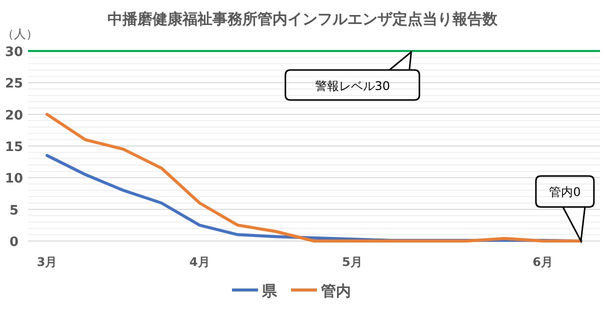  I want to click on chart-title: 中播磨健康福祉事務所管内インフルエンザ定点当り報告数, so click(303, 19).